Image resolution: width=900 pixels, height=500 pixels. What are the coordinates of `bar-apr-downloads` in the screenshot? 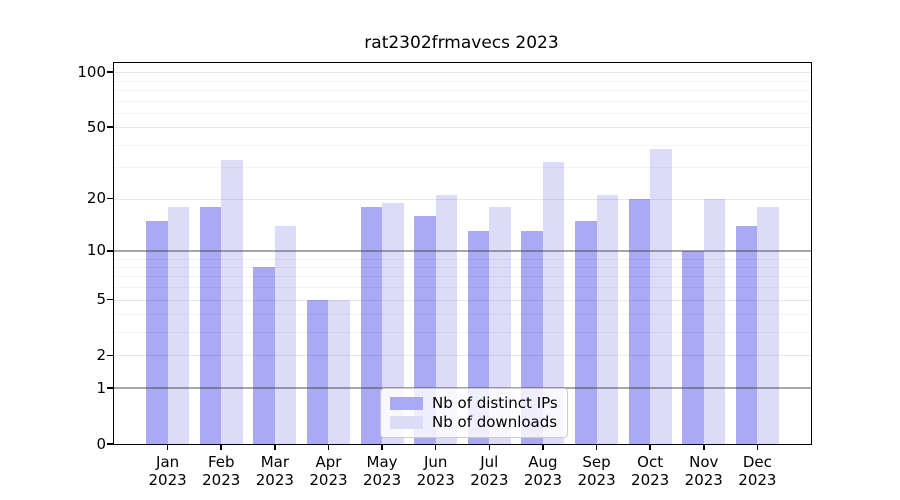 It's located at (339, 371).